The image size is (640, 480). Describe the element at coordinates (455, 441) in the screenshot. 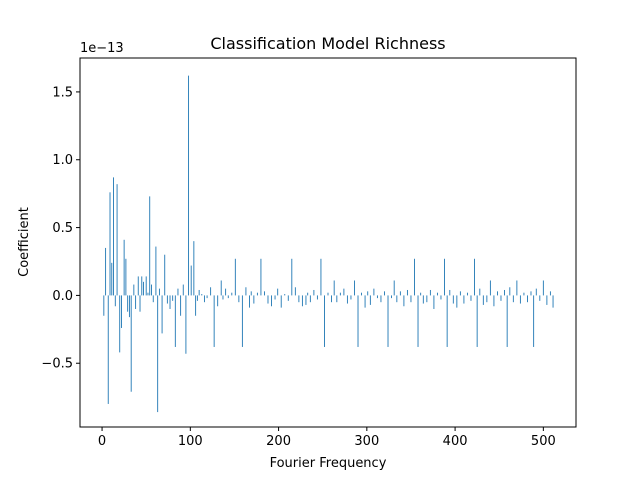

I see `x-tick-label: 400` at that location.